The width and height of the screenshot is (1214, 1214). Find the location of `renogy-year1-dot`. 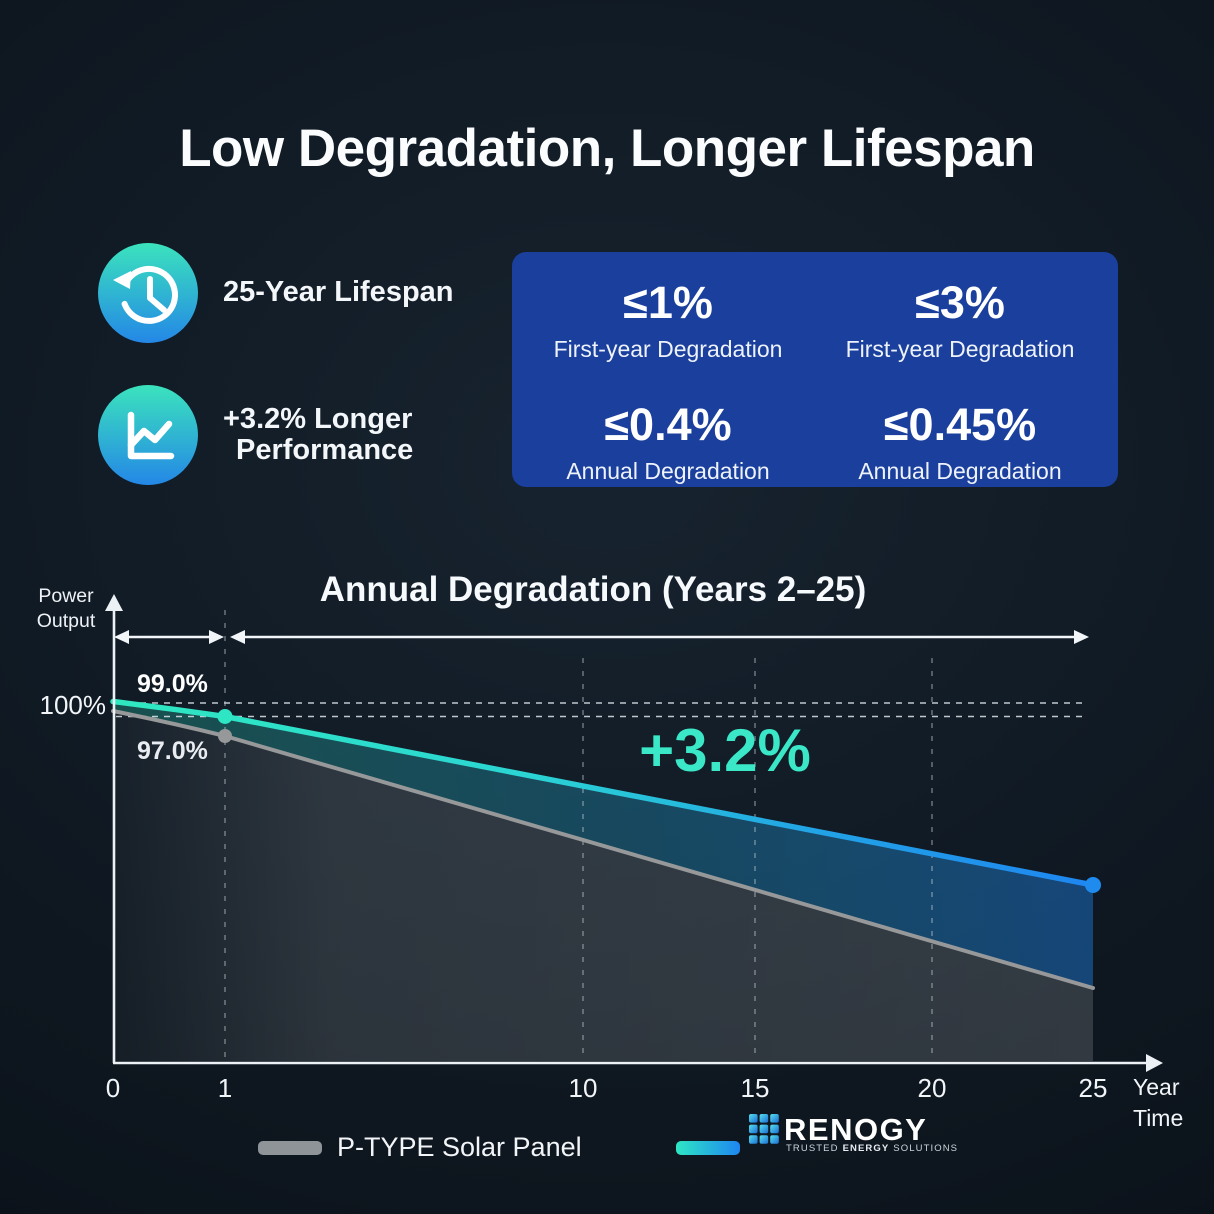

renogy-year1-dot is located at coordinates (225, 716).